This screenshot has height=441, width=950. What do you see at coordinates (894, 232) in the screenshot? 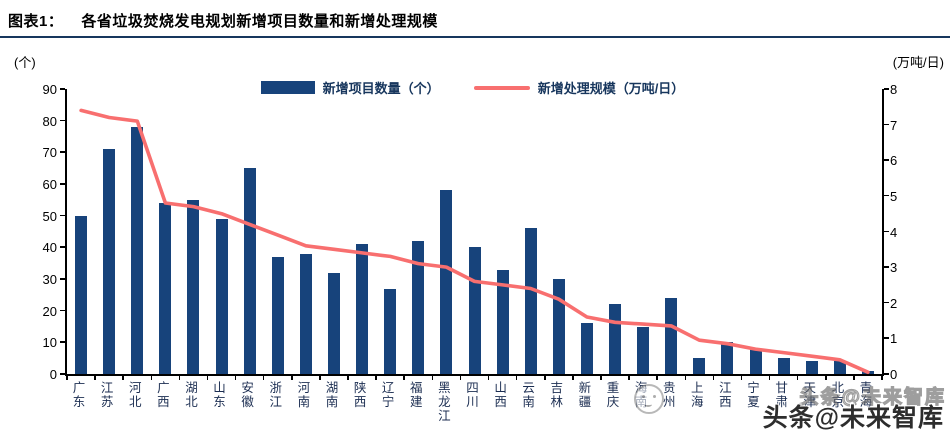
I see `right-tick-label: 4` at bounding box center [894, 232].